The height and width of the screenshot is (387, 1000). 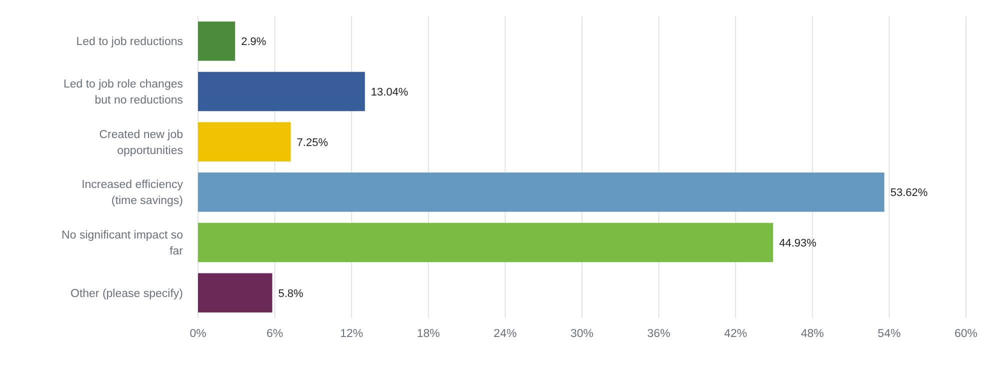 I want to click on y-tick-label: Increased efficiency (time savings), so click(x=133, y=193).